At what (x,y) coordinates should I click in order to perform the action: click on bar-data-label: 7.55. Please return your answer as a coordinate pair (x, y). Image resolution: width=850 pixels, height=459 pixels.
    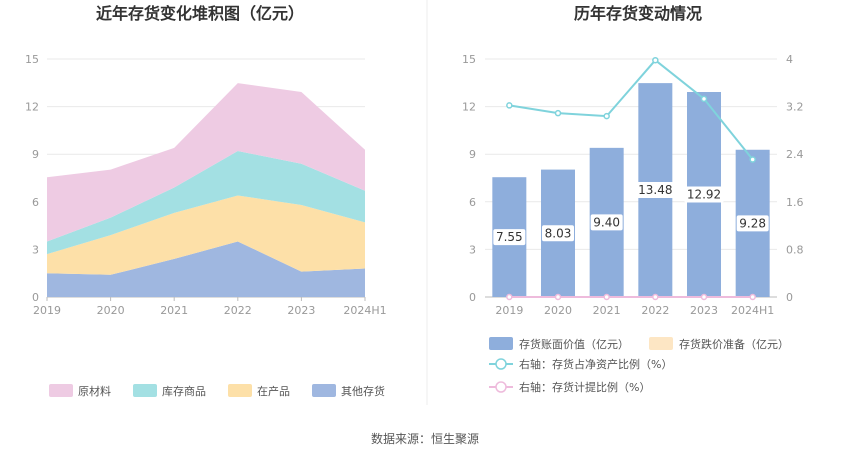
    Looking at the image, I should click on (509, 237).